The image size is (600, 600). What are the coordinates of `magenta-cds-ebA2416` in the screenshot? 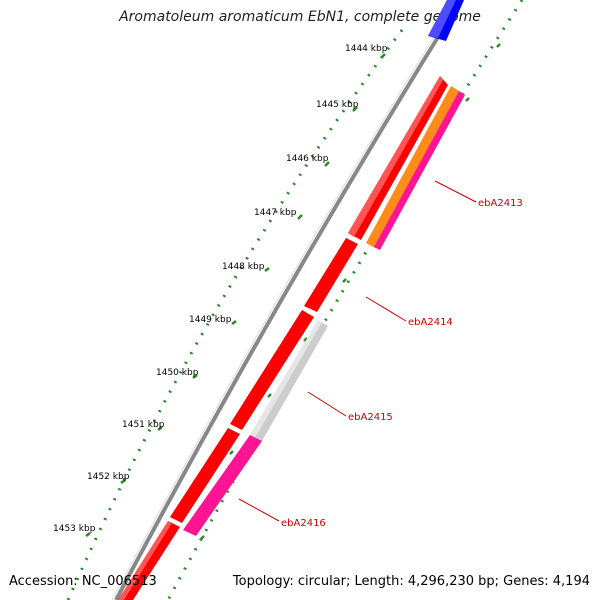 It's located at (222, 485).